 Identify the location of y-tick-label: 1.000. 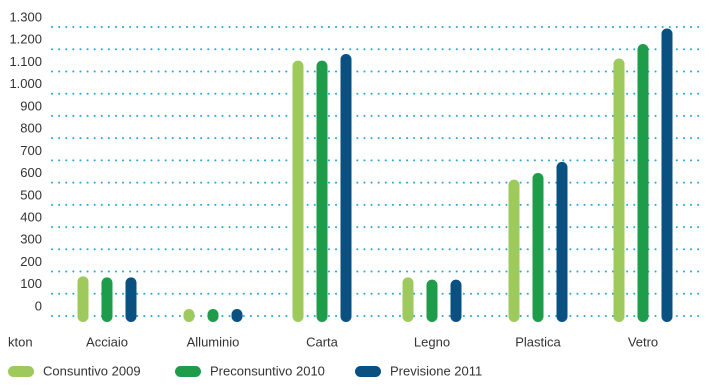
(25, 83).